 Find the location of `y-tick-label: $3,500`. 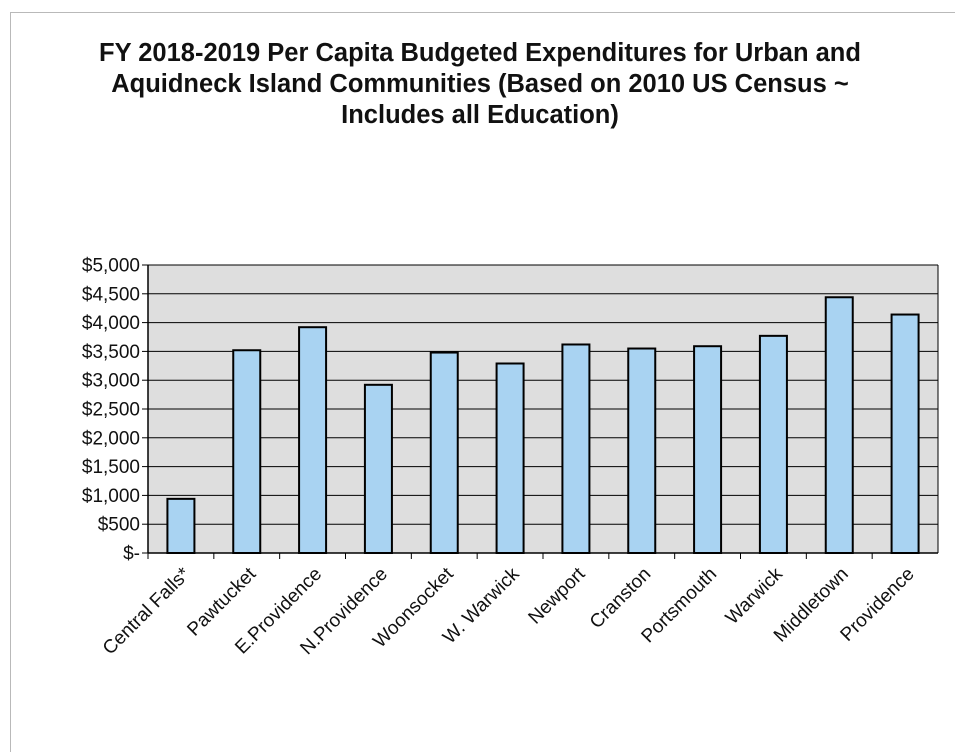

y-tick-label: $3,500 is located at coordinates (111, 352).